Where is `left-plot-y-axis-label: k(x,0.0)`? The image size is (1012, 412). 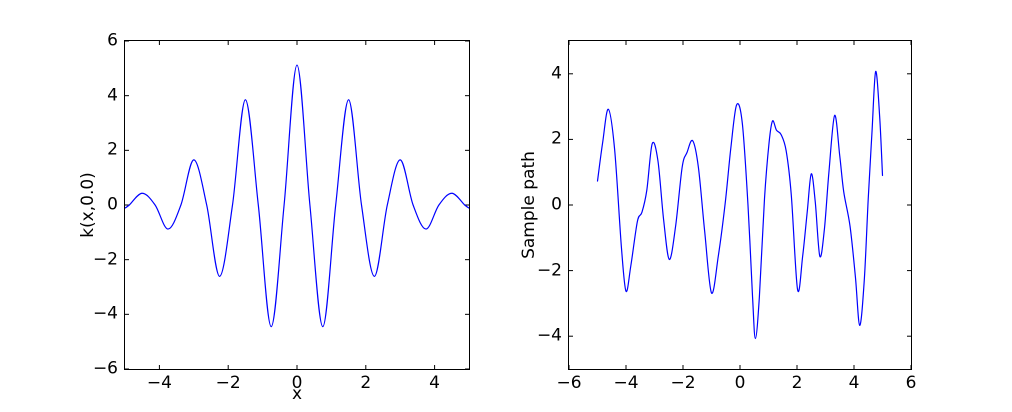 left-plot-y-axis-label: k(x,0.0) is located at coordinates (88, 205).